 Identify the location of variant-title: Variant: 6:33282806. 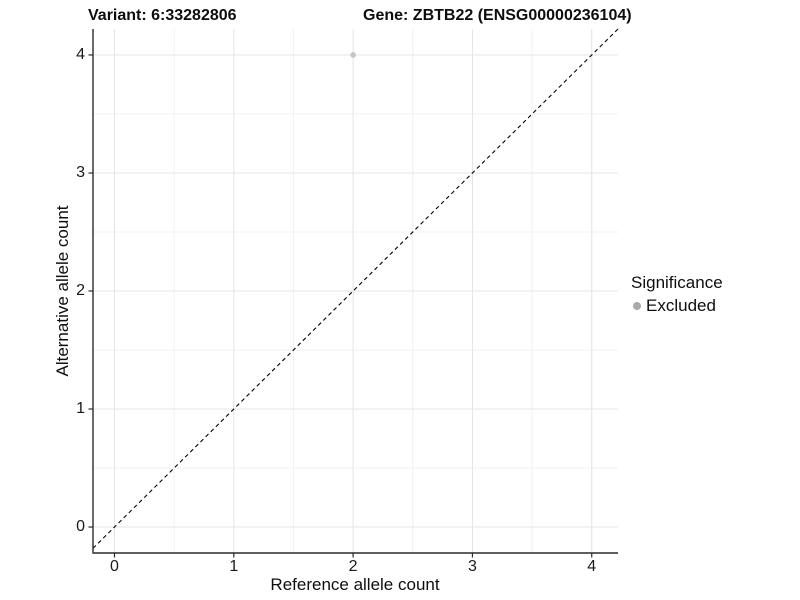
(162, 15).